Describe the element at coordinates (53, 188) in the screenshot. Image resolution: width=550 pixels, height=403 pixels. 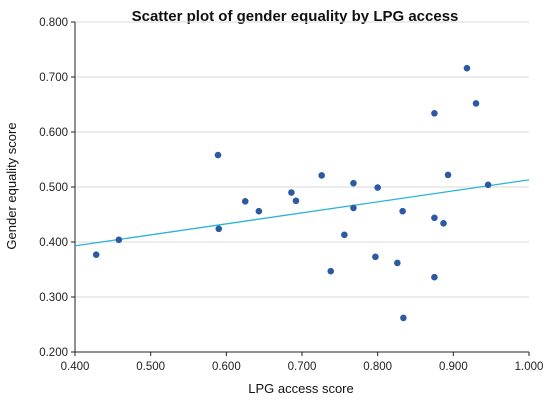
I see `y-tick-label: 0.500` at that location.